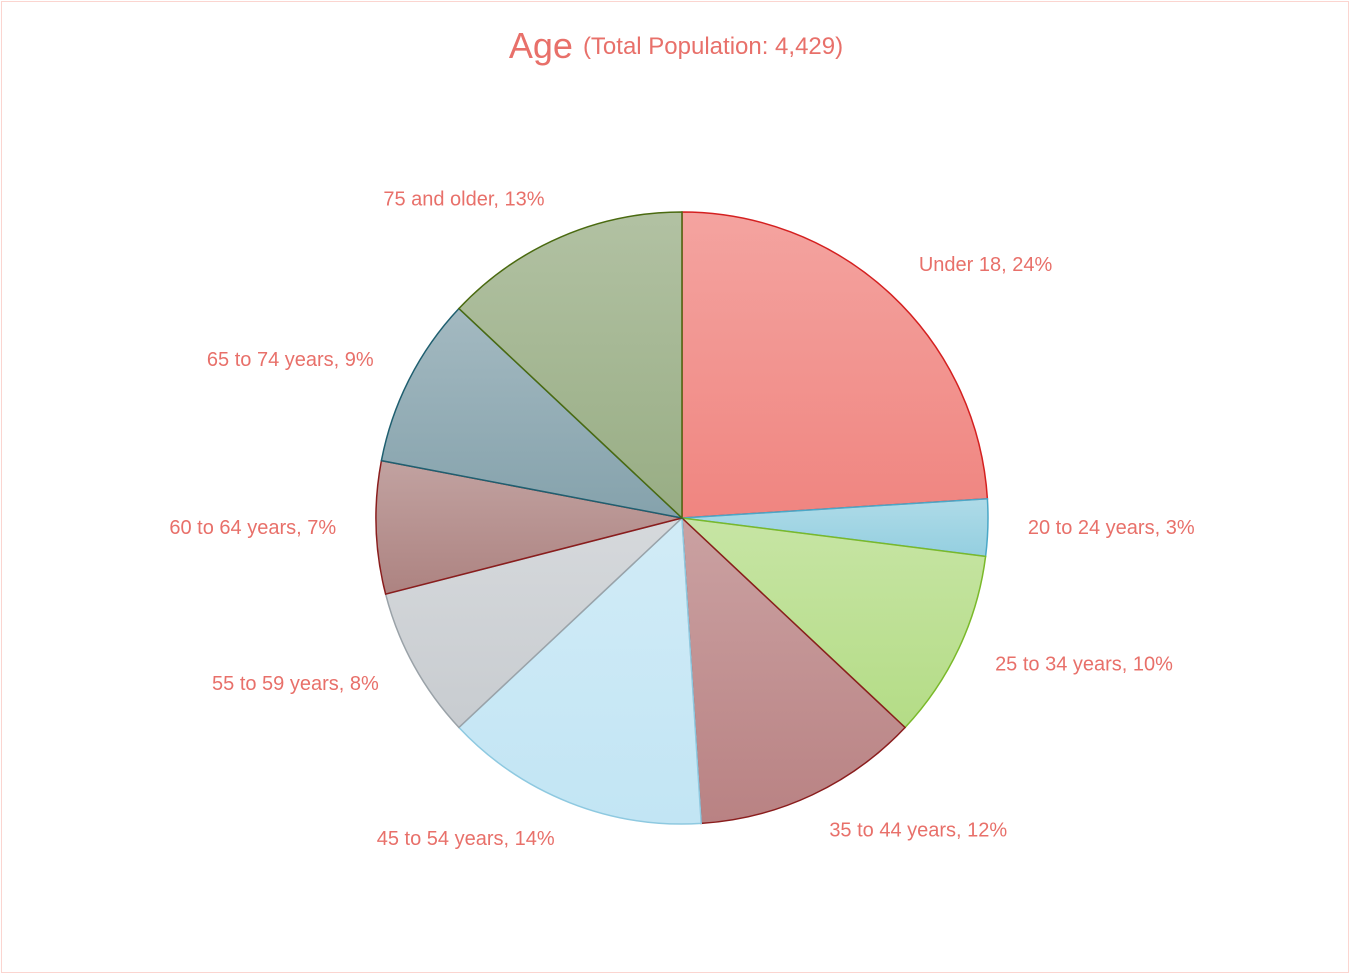 The height and width of the screenshot is (974, 1351). What do you see at coordinates (466, 839) in the screenshot?
I see `slice-label: 45 to 54 years, 14%` at bounding box center [466, 839].